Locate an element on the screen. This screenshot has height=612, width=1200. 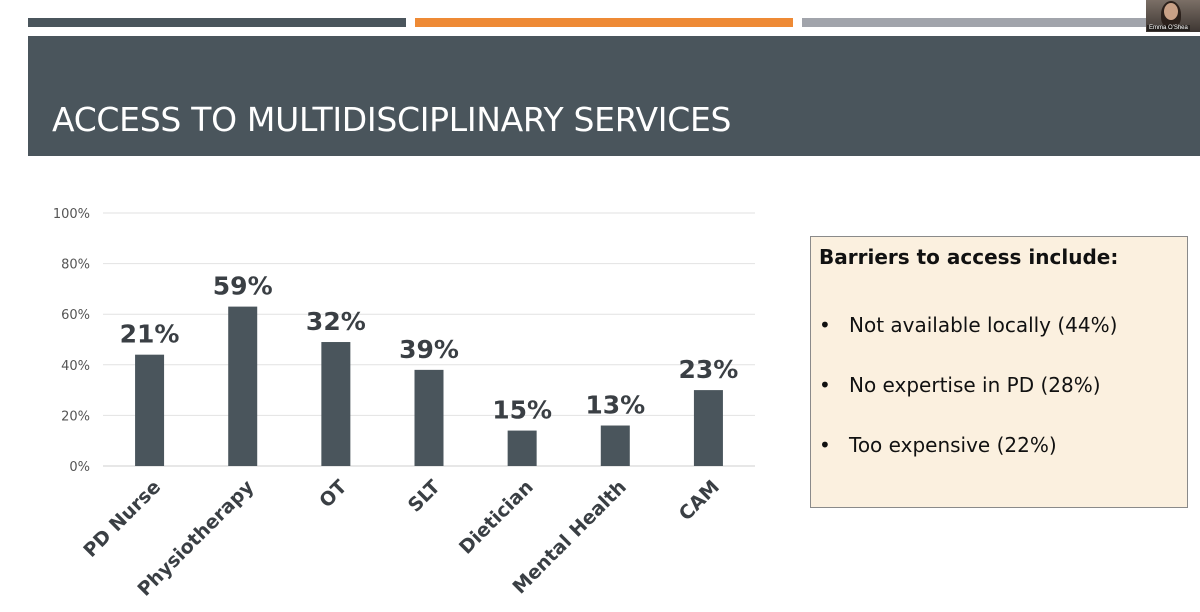
participant-video-tile: Emma O'Shea is located at coordinates (1173, 16).